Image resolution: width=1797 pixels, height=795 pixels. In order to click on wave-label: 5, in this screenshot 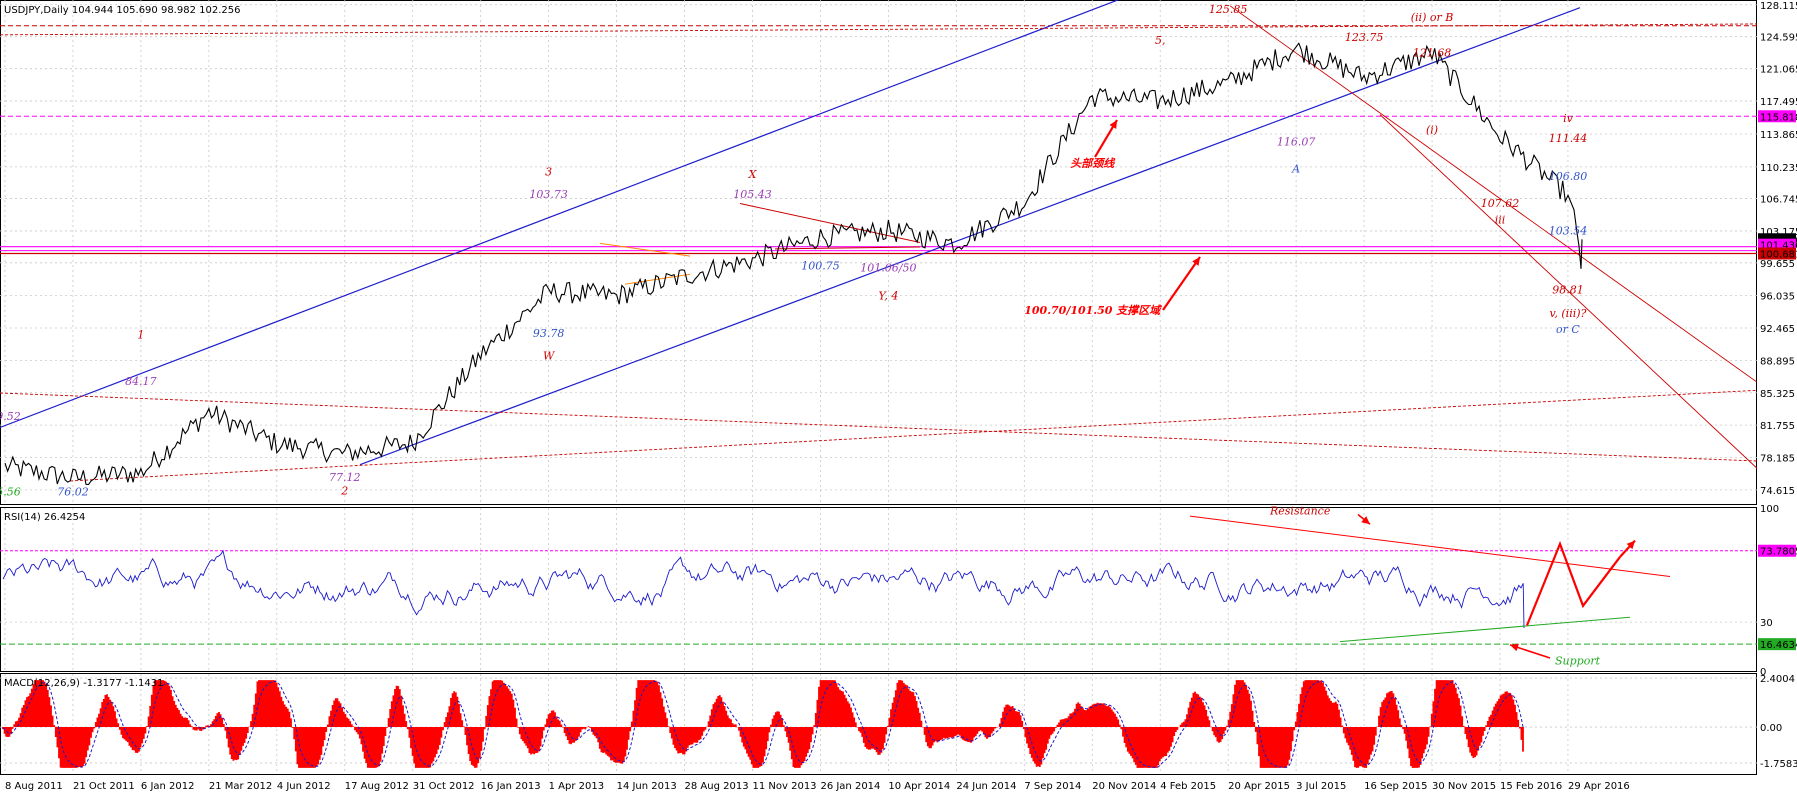, I will do `click(1160, 40)`.